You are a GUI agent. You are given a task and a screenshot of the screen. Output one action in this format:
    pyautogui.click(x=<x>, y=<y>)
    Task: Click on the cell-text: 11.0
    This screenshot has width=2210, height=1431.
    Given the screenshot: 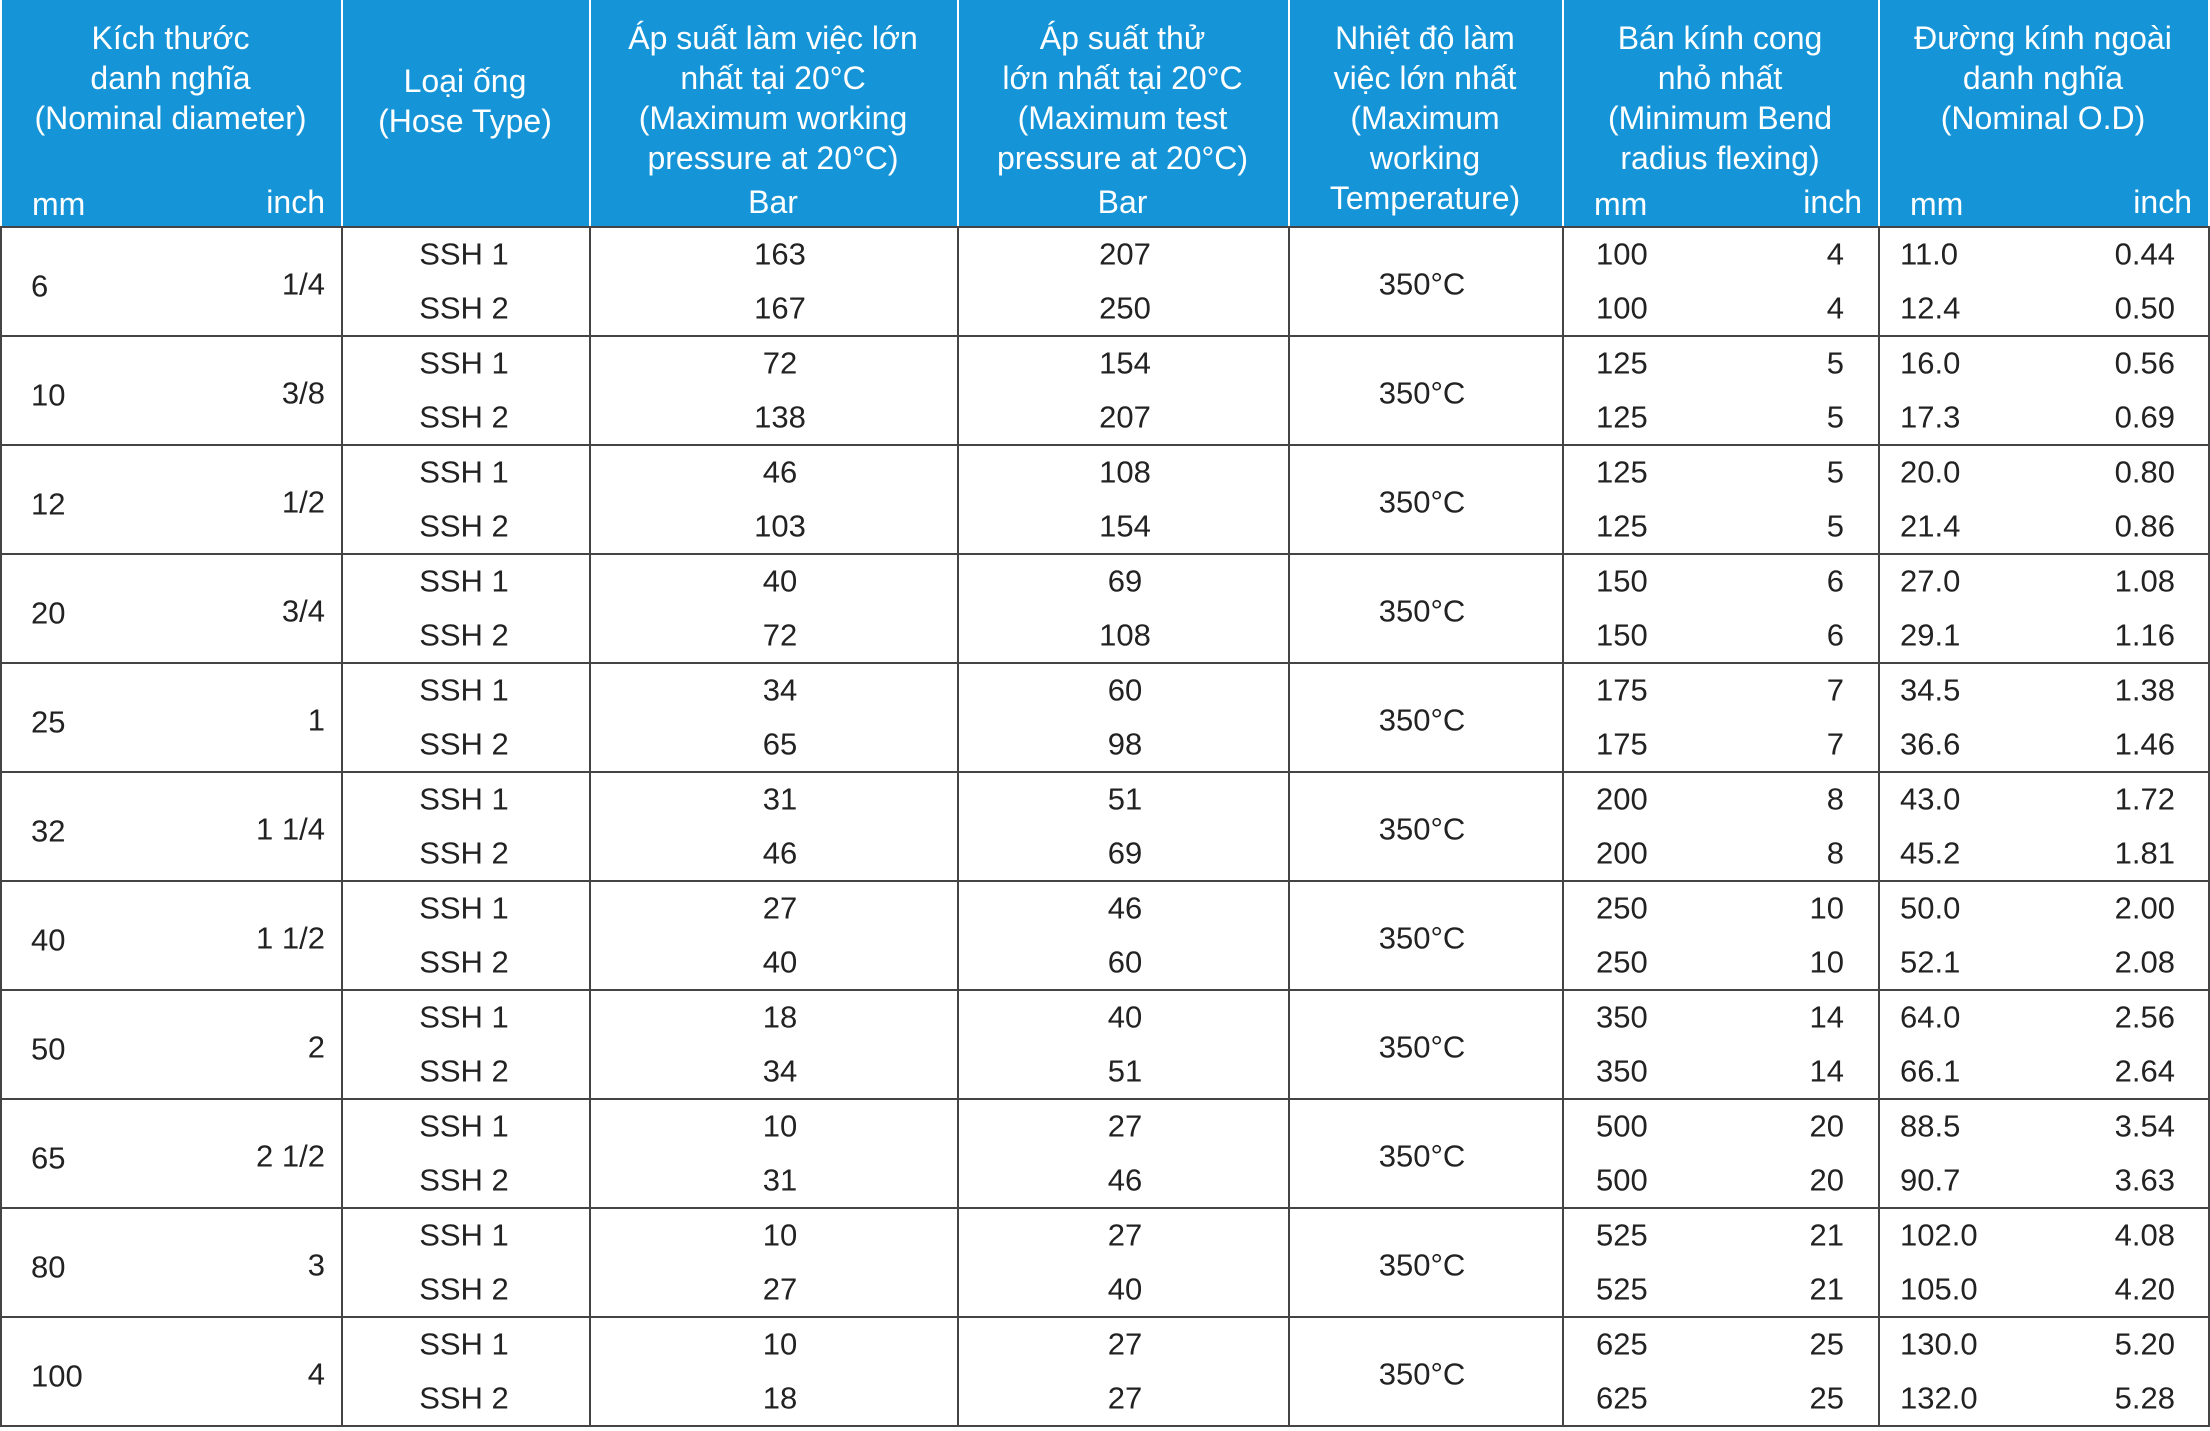 What is the action you would take?
    pyautogui.click(x=1929, y=254)
    